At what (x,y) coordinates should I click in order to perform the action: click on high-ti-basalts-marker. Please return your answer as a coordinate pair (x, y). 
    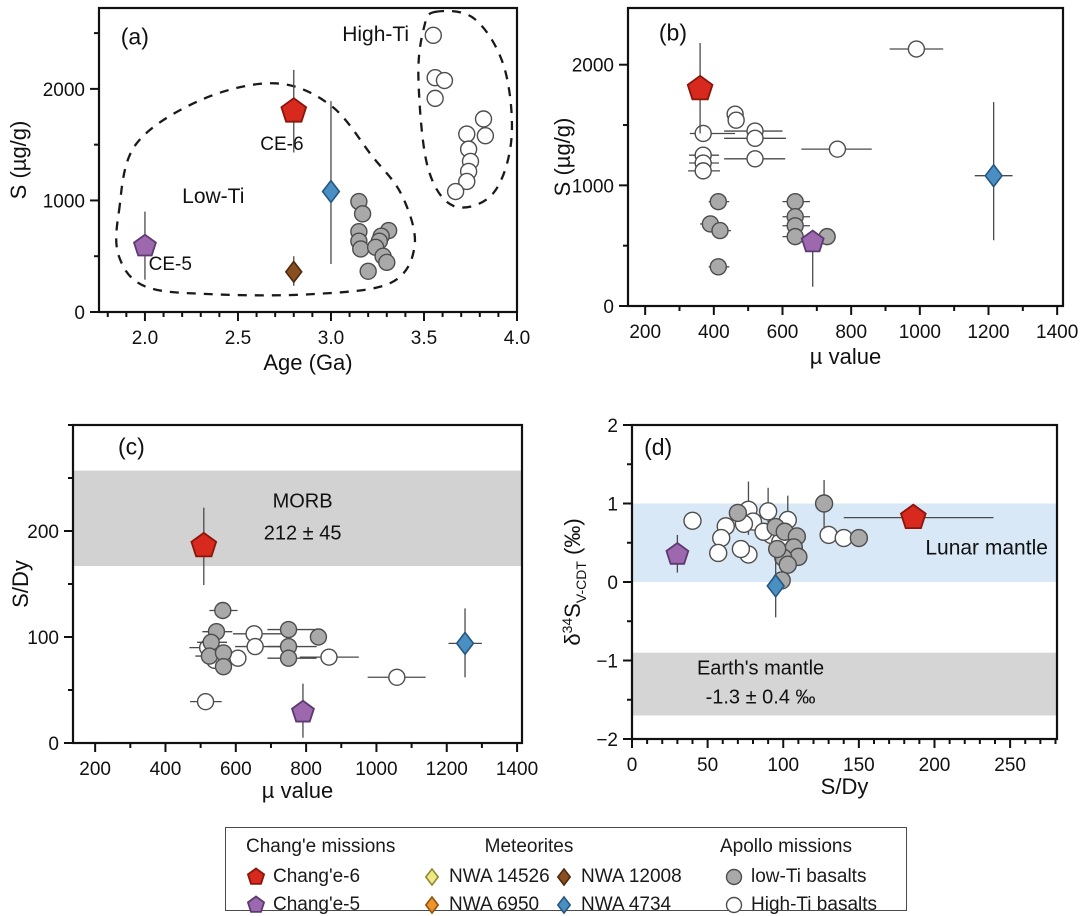
    Looking at the image, I should click on (734, 905).